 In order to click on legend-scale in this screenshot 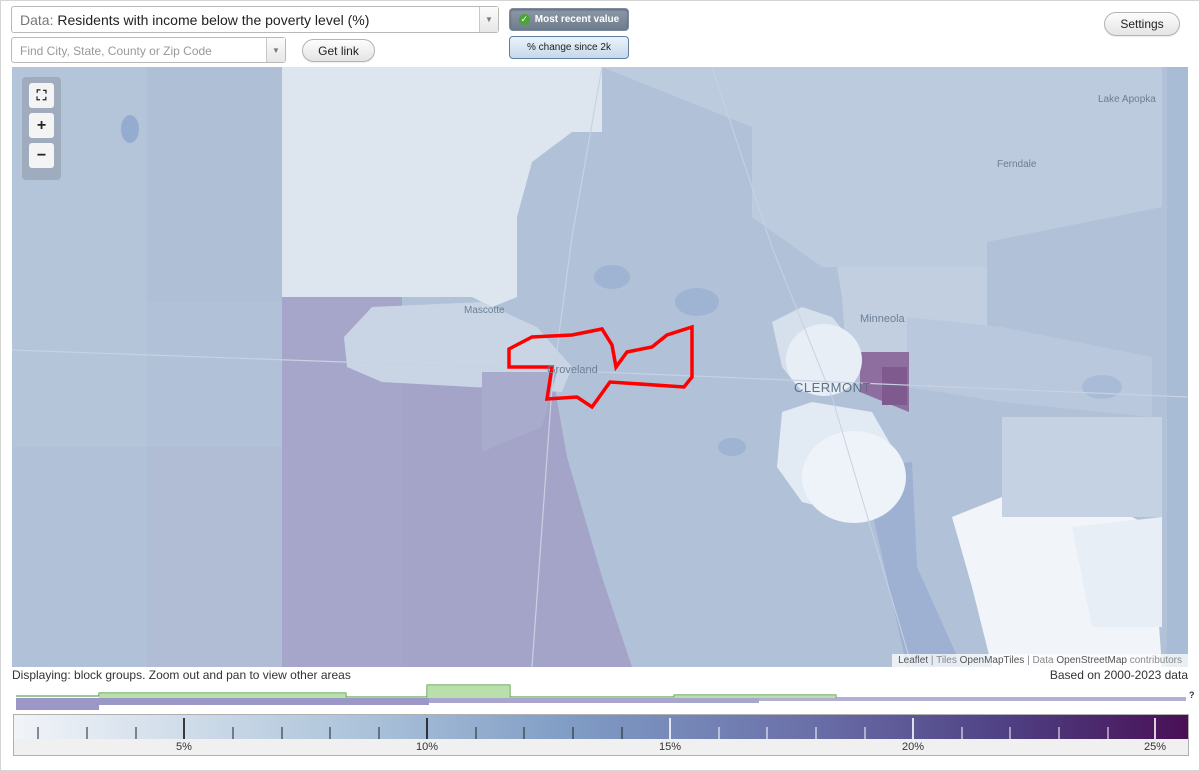, I will do `click(601, 747)`.